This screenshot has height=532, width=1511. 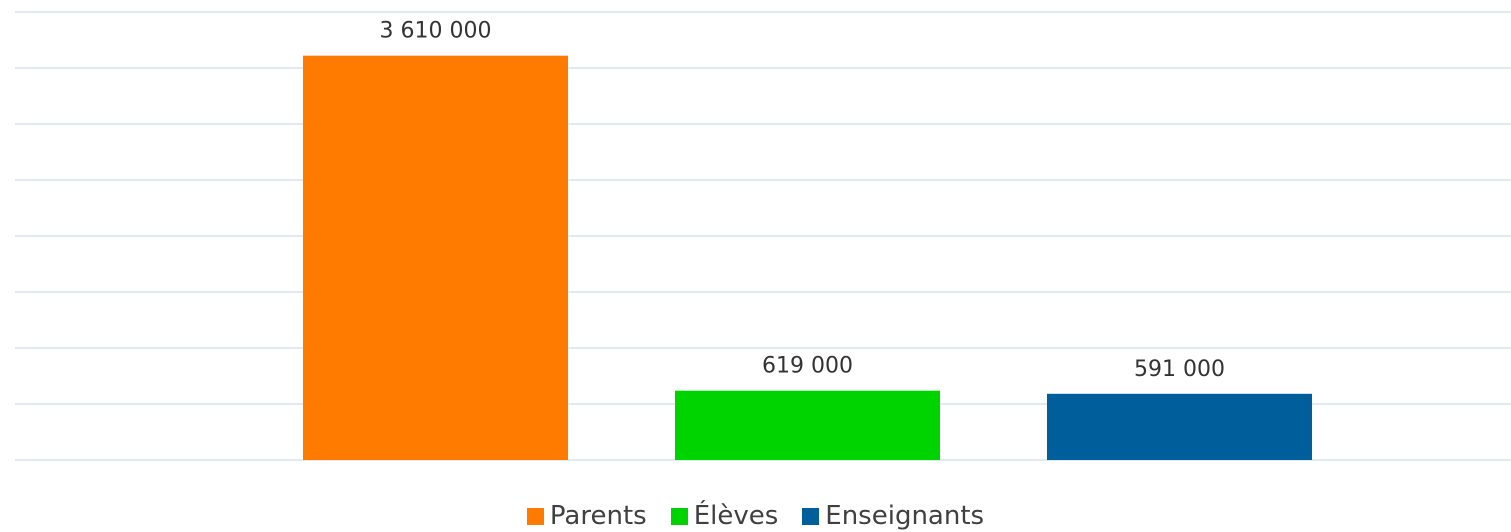 I want to click on bar-enseignants, so click(x=1179, y=426).